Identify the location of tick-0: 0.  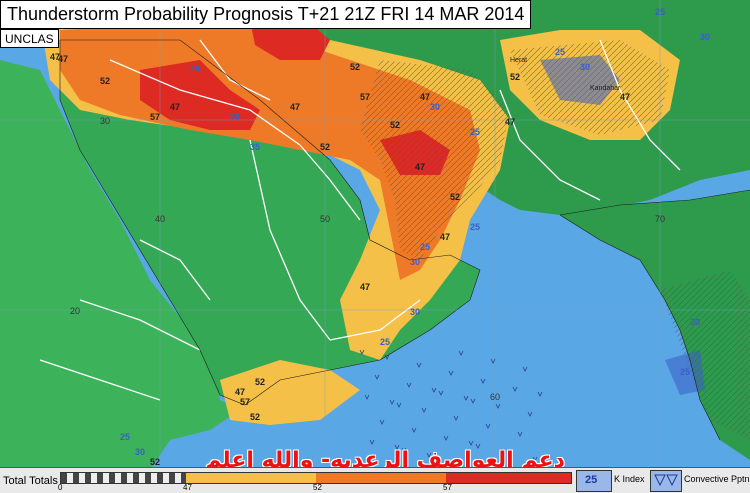
(60, 487).